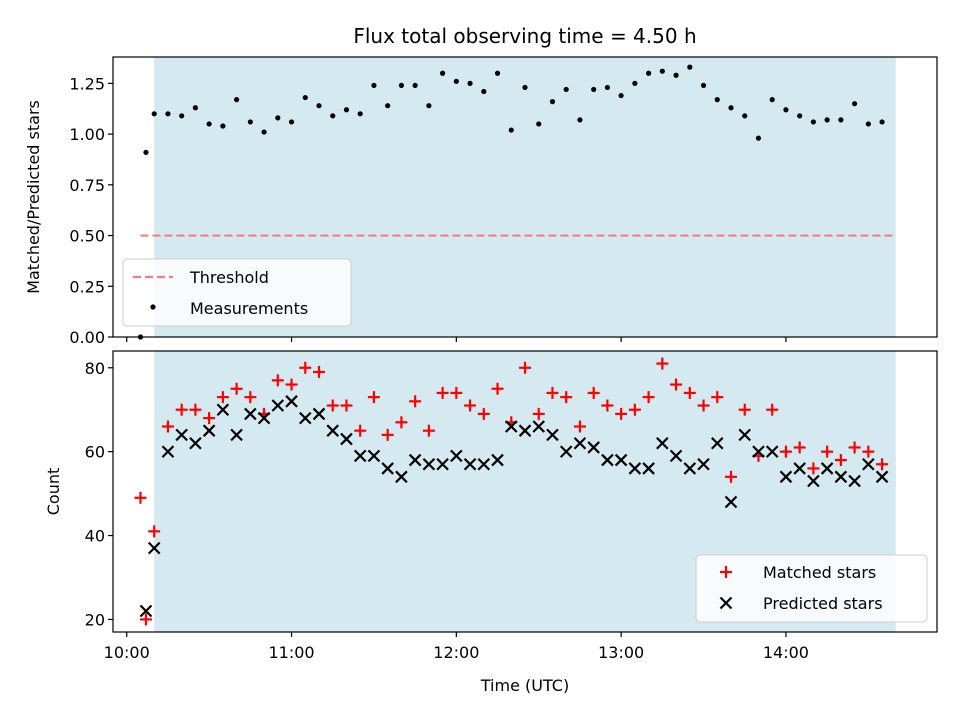 The image size is (960, 720). I want to click on top-x-ticks, so click(456, 339).